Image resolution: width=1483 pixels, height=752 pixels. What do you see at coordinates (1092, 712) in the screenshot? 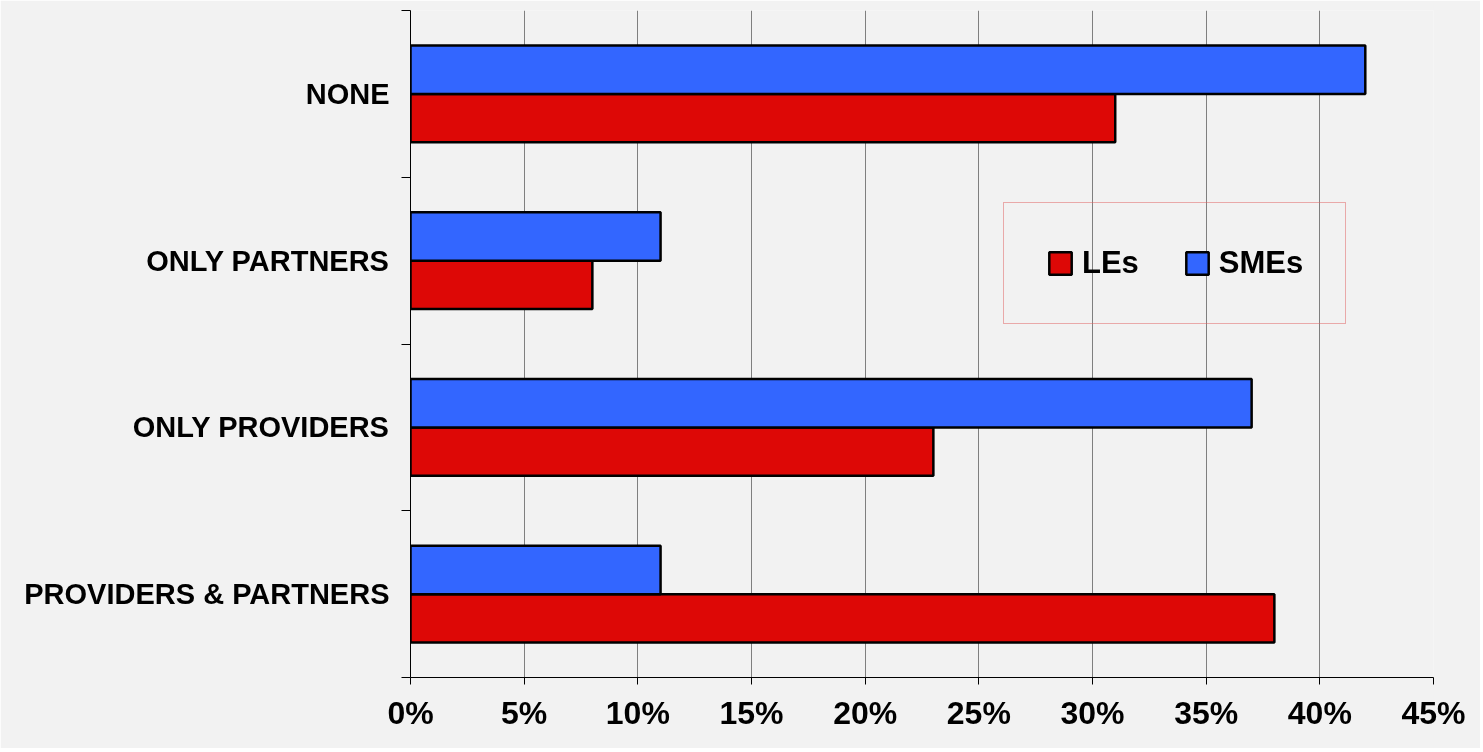
I see `x-tick-label: 30%` at bounding box center [1092, 712].